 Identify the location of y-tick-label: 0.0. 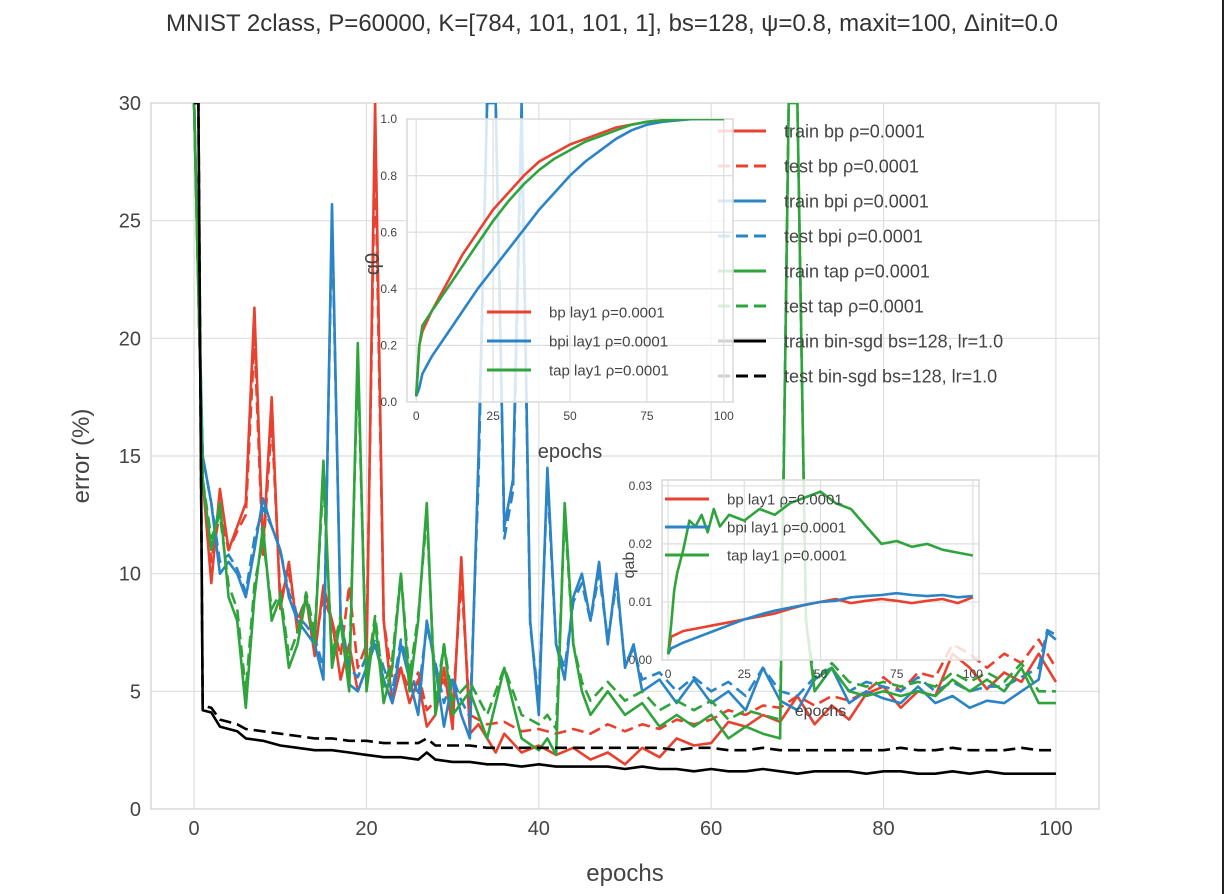
(388, 402).